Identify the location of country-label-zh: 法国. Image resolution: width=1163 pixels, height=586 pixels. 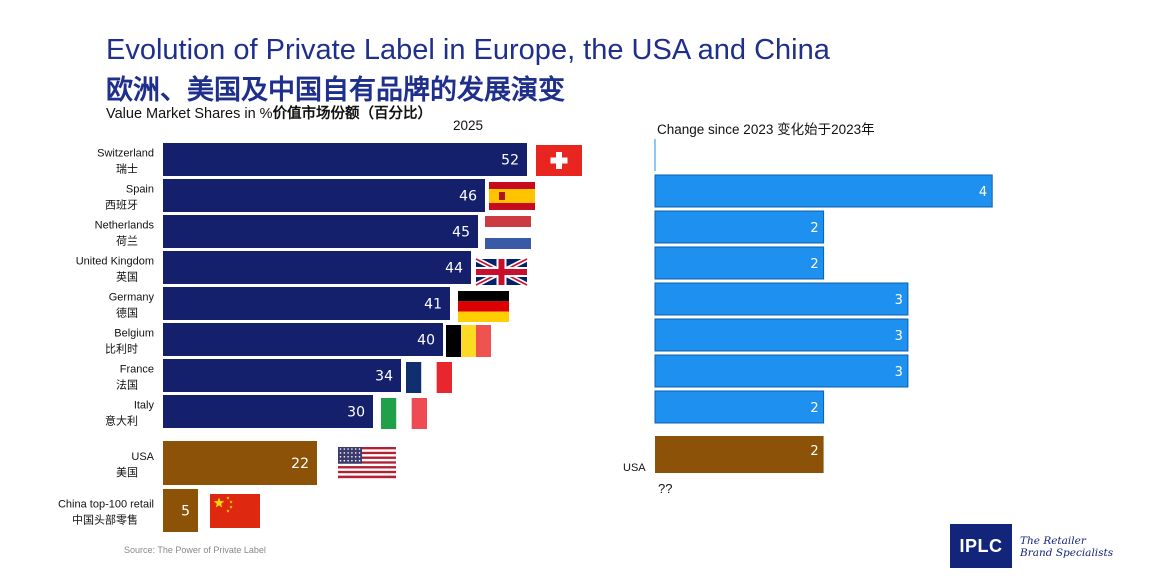
(127, 385).